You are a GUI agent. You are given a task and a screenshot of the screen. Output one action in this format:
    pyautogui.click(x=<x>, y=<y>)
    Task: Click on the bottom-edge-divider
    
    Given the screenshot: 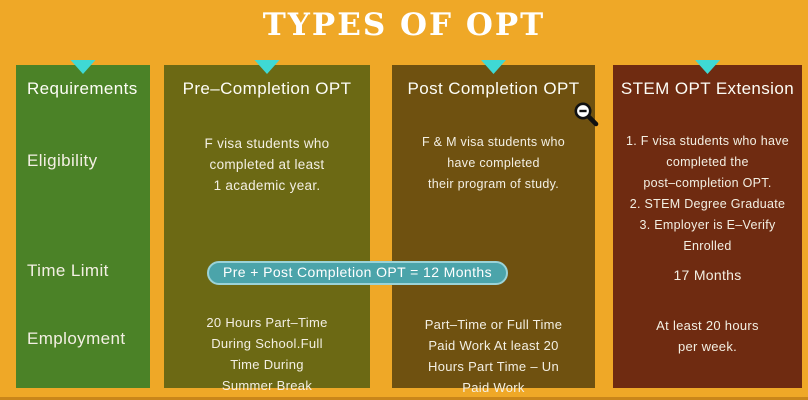 What is the action you would take?
    pyautogui.click(x=404, y=398)
    